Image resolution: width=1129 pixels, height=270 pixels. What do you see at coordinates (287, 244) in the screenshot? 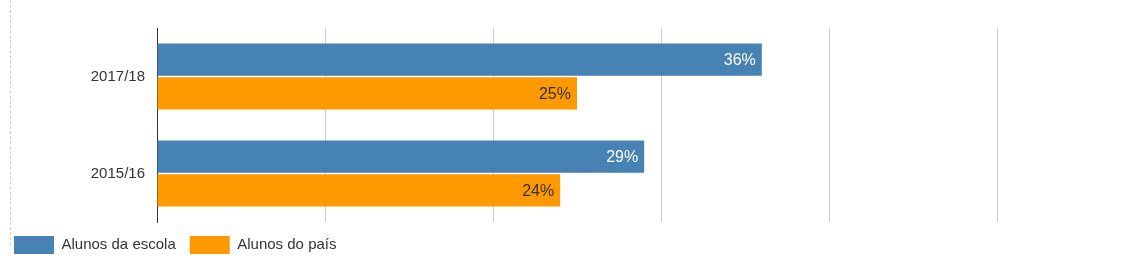
I see `legend-label: Alunos do país` at bounding box center [287, 244].